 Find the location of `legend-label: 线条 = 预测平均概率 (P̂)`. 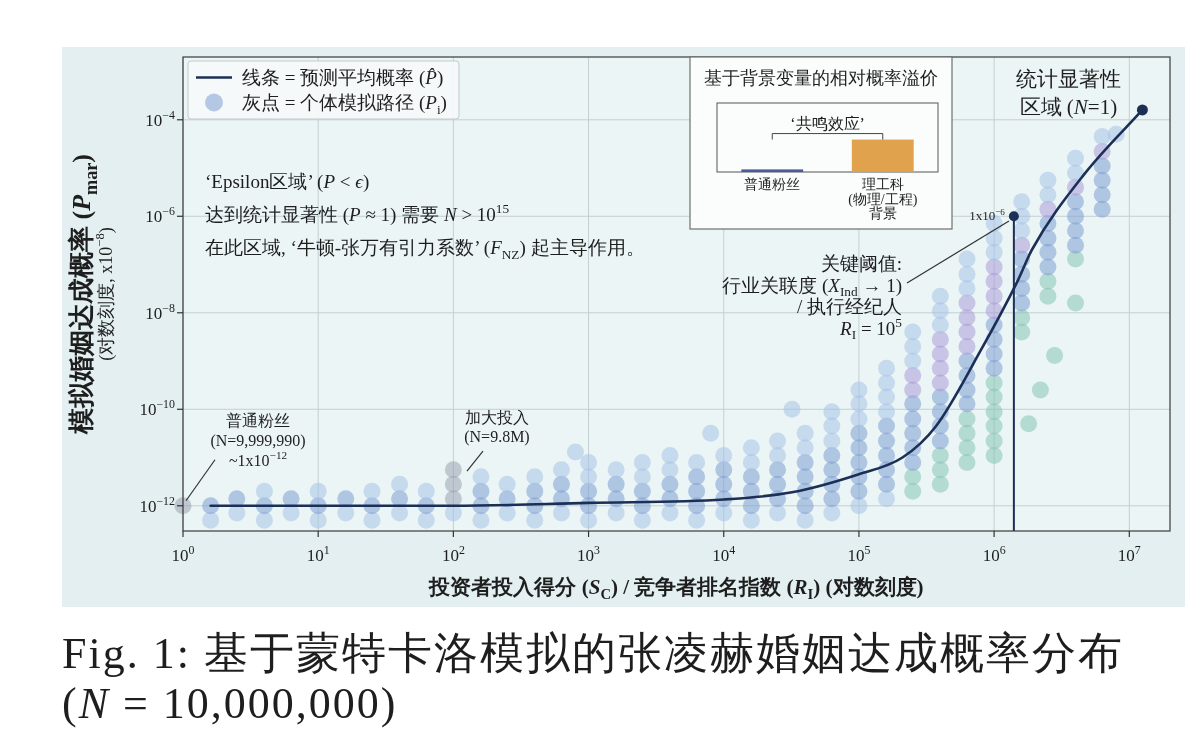

legend-label: 线条 = 预测平均概率 (P̂) is located at coordinates (343, 78).